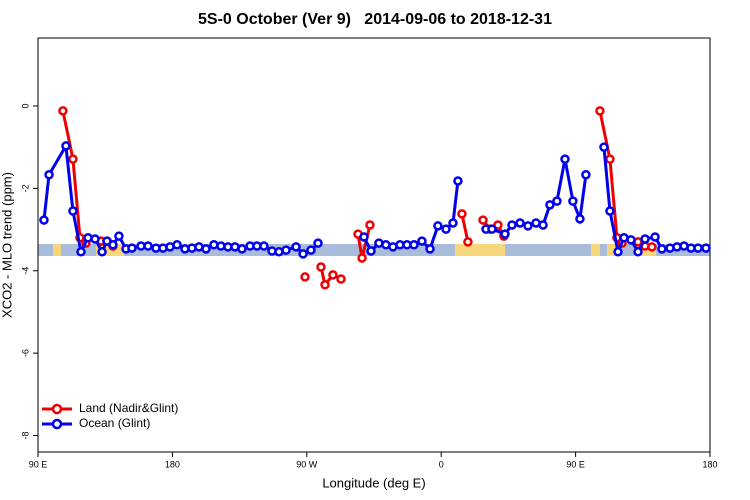  I want to click on x-tick-label: 90 W, so click(307, 464).